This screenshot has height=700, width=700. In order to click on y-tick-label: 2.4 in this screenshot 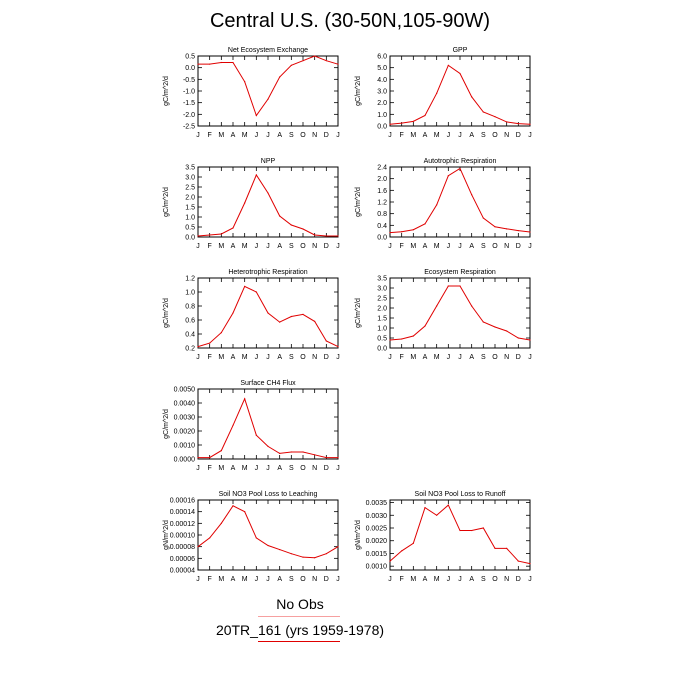, I will do `click(382, 168)`.